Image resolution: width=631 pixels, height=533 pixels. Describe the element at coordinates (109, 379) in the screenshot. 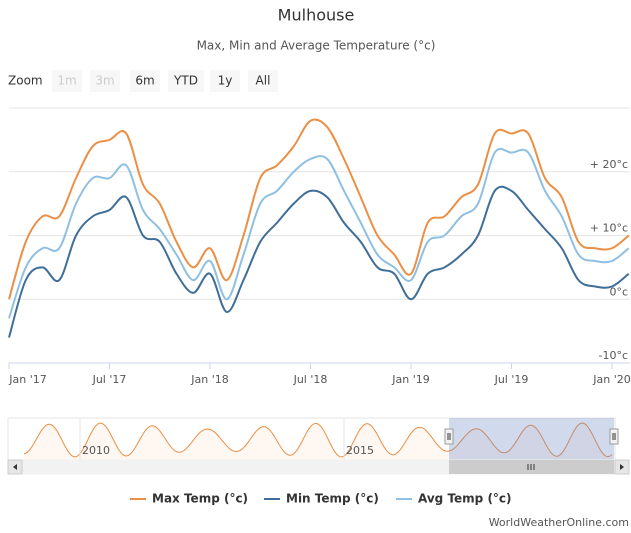

I see `x-tick-label: Jul '17` at that location.